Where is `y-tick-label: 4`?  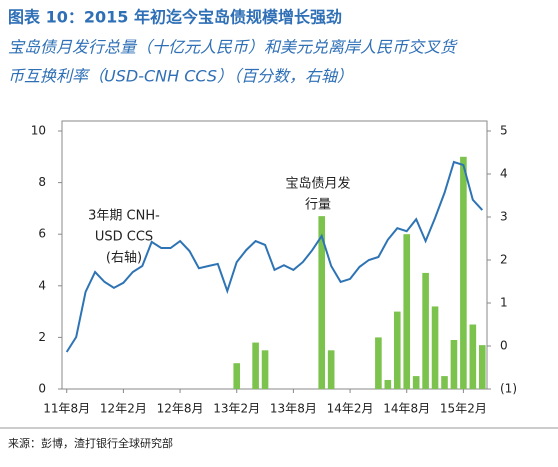
y-tick-label: 4 is located at coordinates (42, 285).